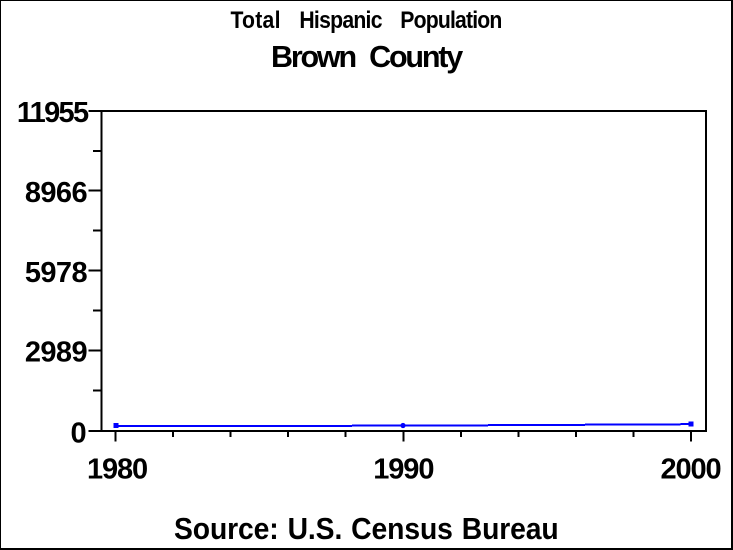  Describe the element at coordinates (366, 529) in the screenshot. I see `svg-text: Source: U.S. Census Bureau` at that location.